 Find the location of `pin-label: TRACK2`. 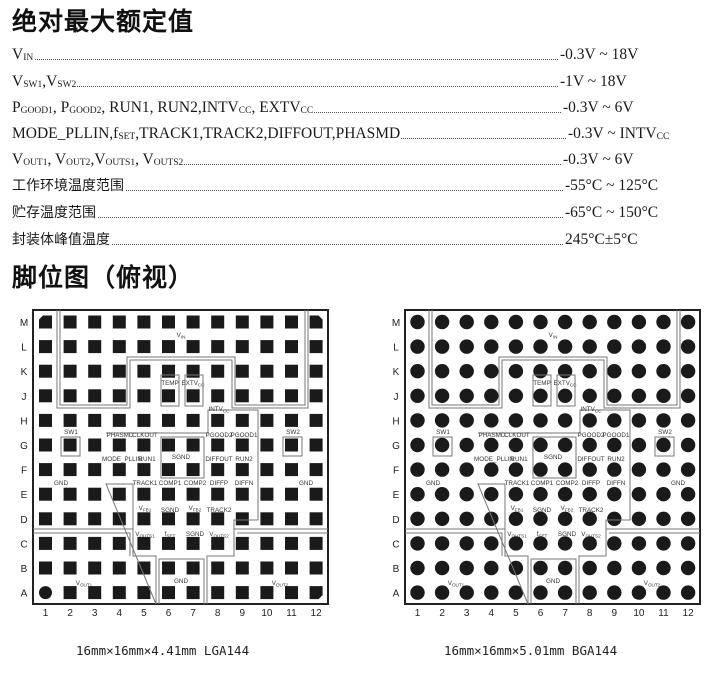

pin-label: TRACK2 is located at coordinates (591, 510).